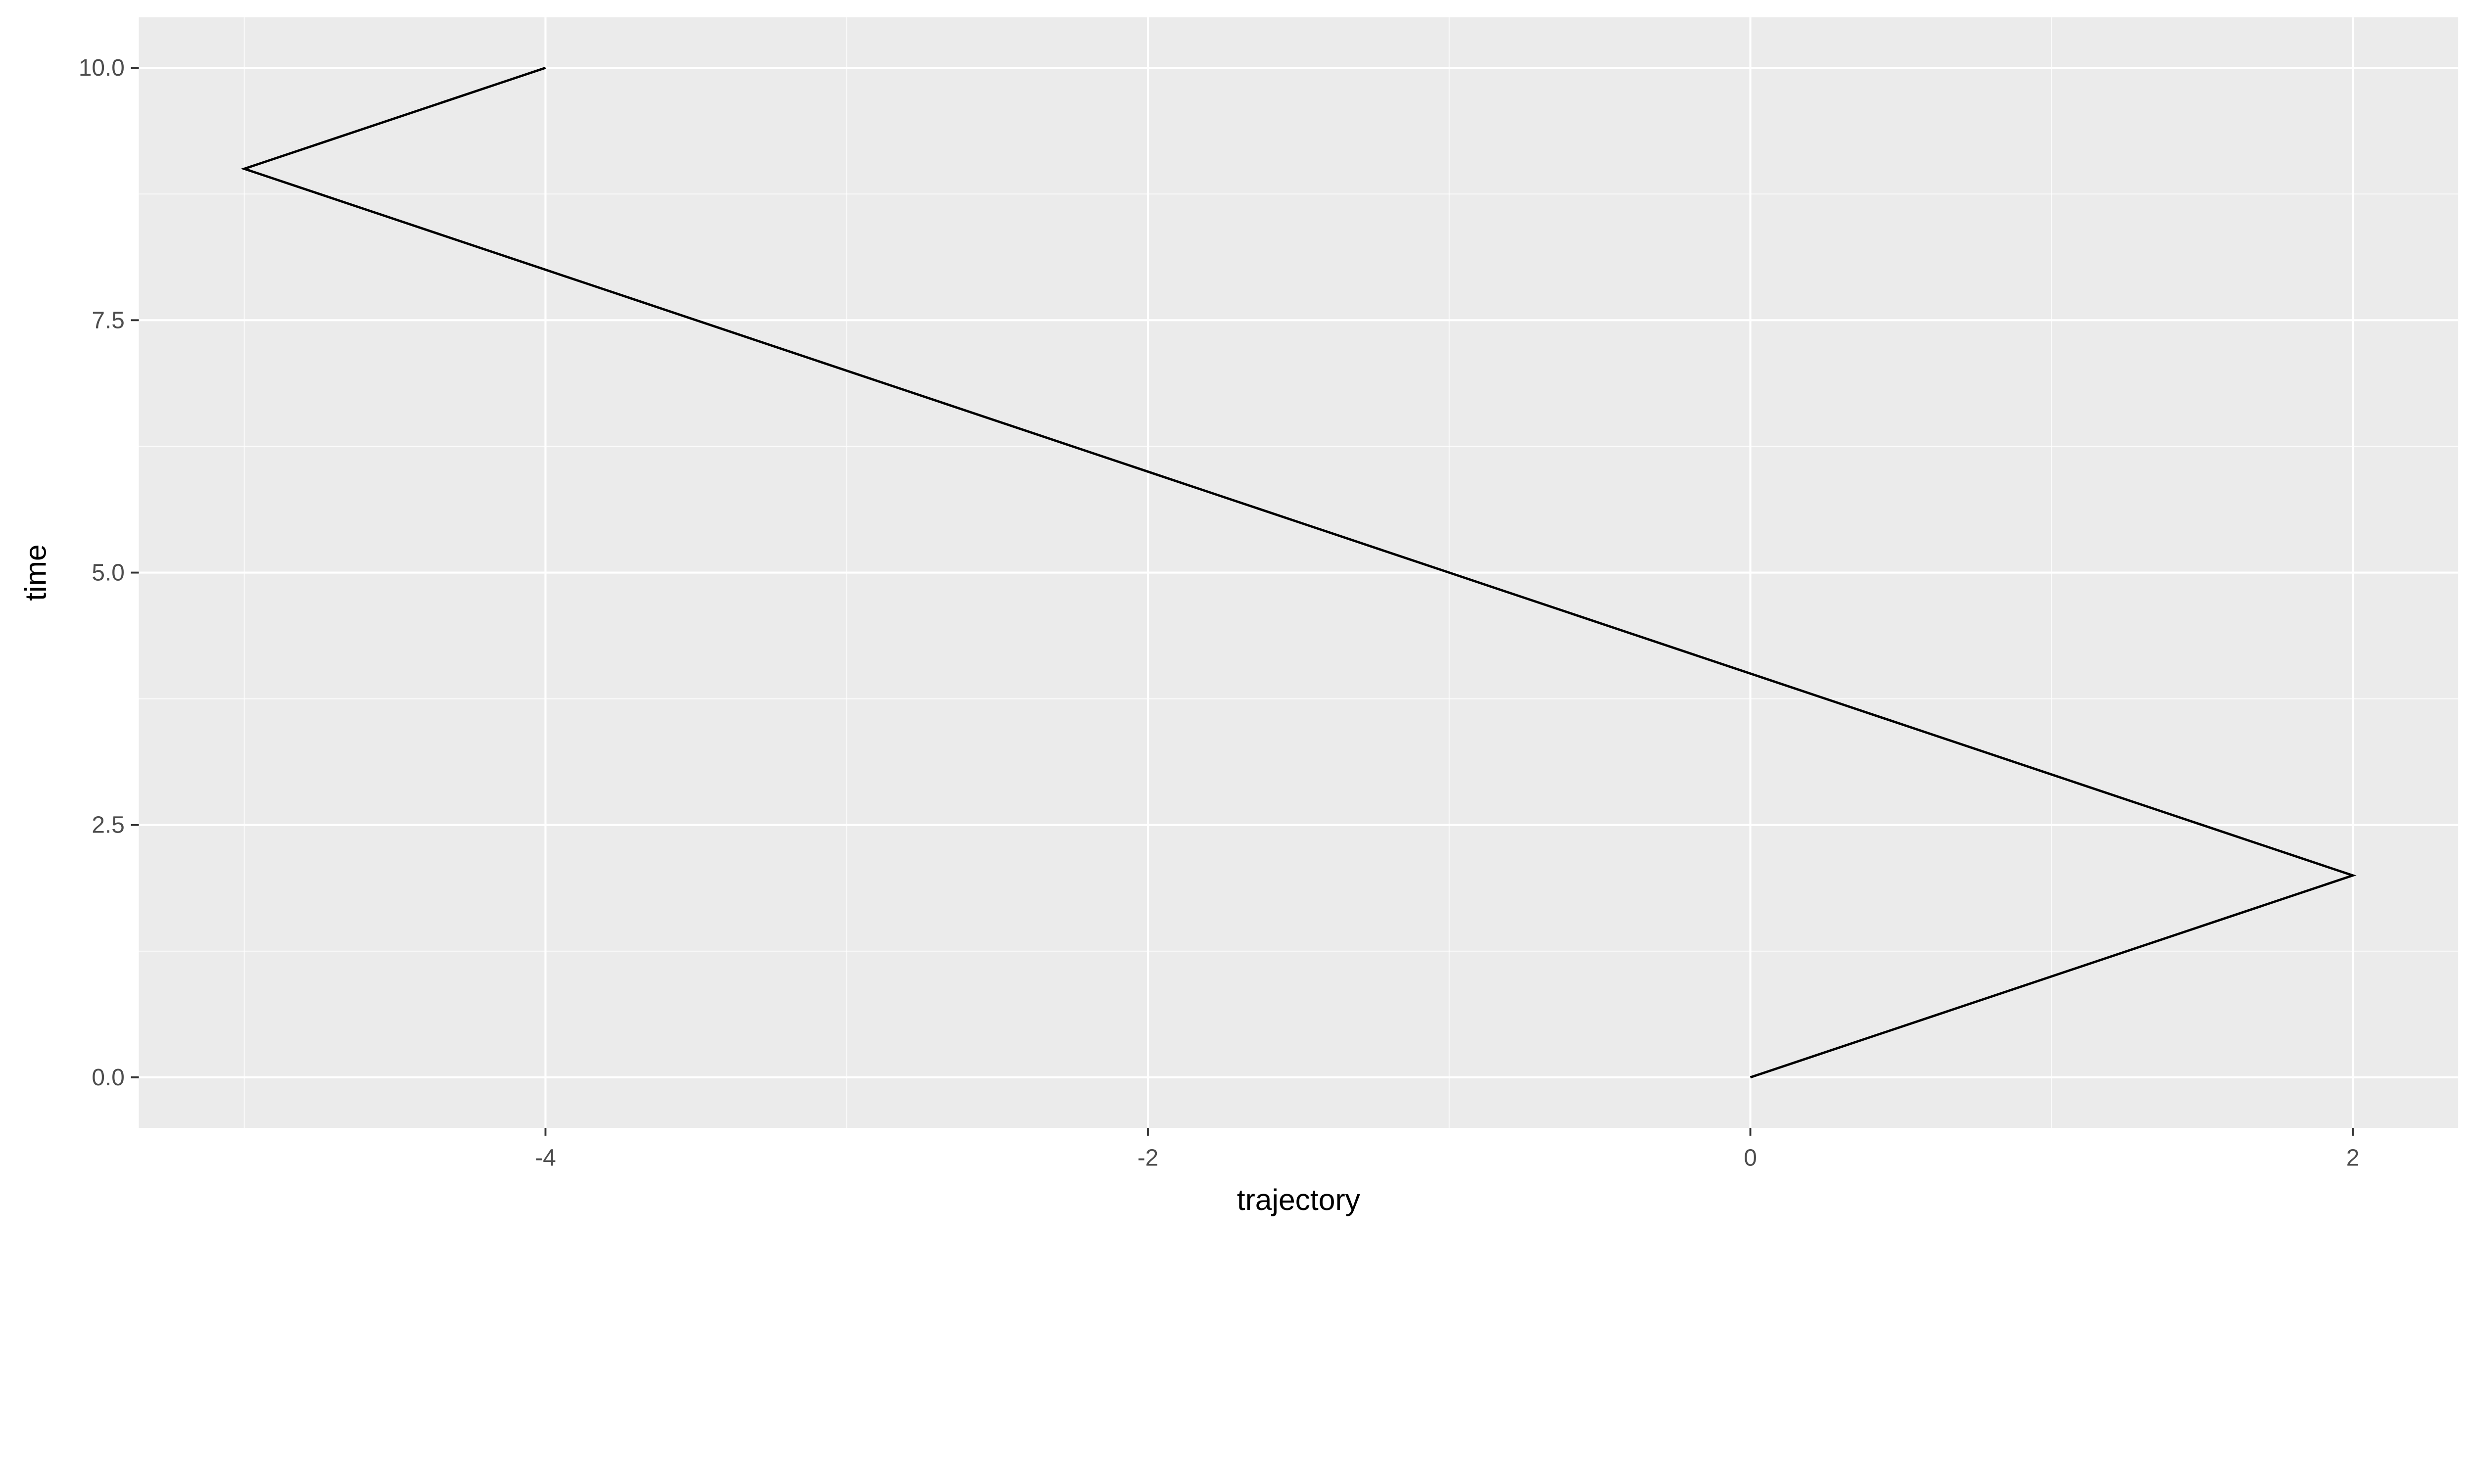 This screenshot has width=2474, height=1484. I want to click on y-axis-title: time, so click(35, 572).